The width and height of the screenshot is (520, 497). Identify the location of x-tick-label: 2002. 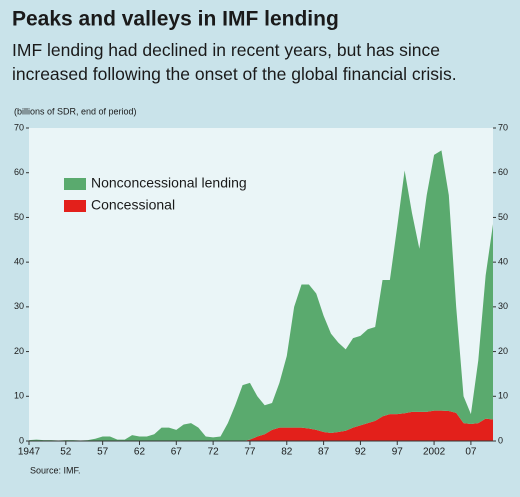
(434, 452).